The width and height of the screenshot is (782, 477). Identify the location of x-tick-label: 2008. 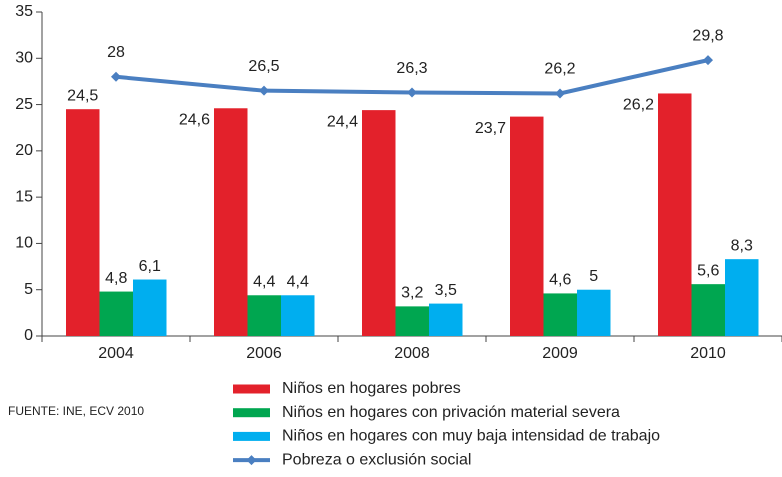
(412, 353).